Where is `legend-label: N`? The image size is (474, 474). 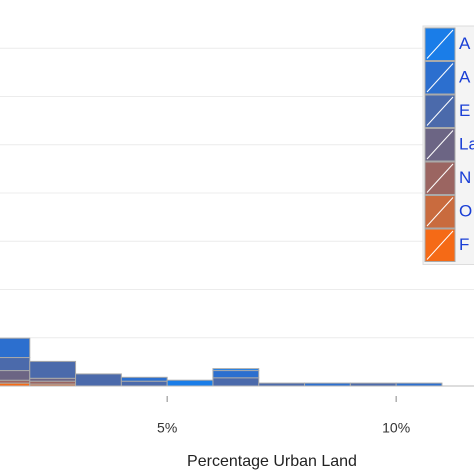 legend-label: N is located at coordinates (465, 177).